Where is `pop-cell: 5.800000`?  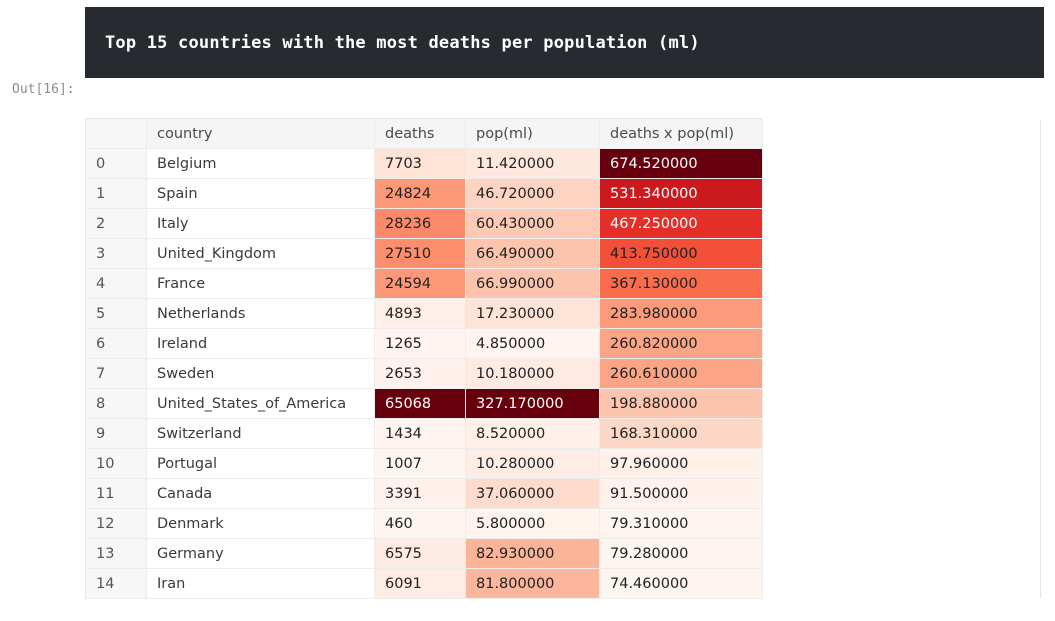
pop-cell: 5.800000 is located at coordinates (532, 523).